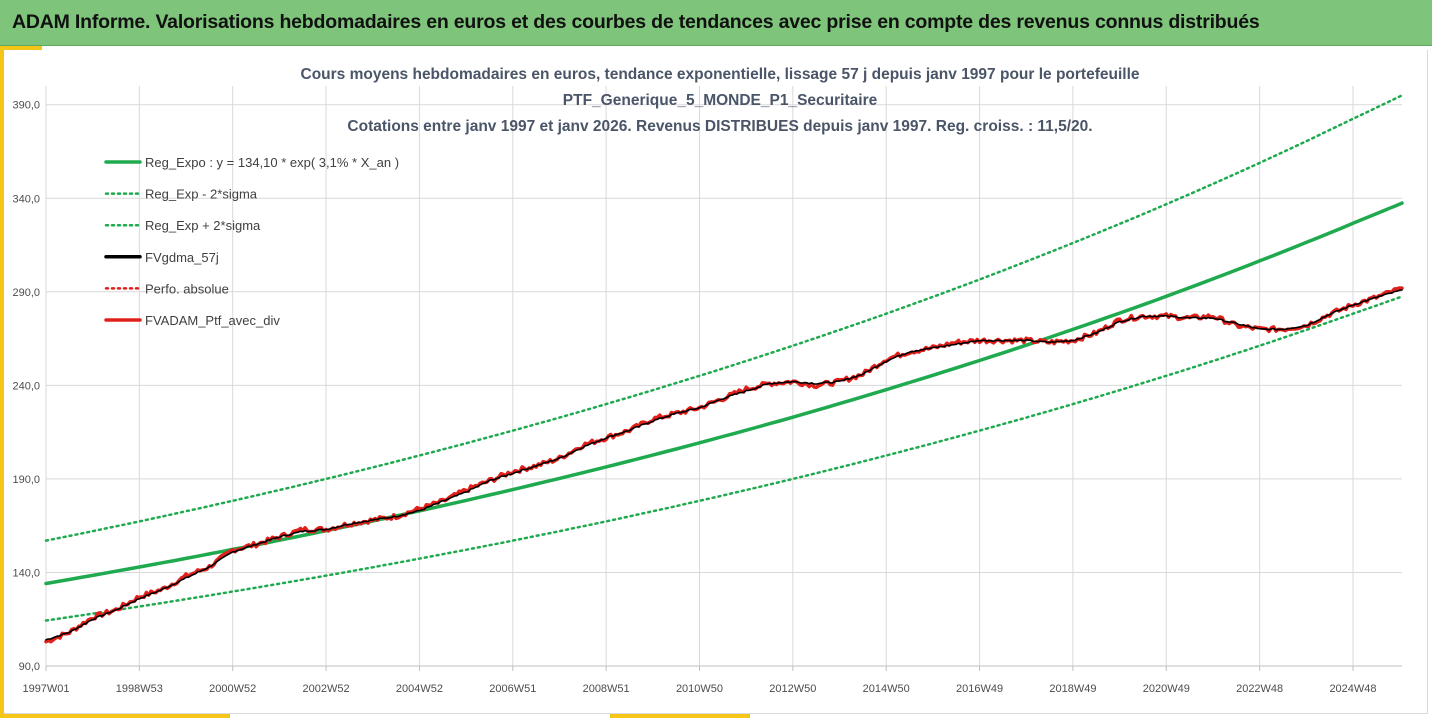  Describe the element at coordinates (26, 386) in the screenshot. I see `y-tick-label: 240,0` at that location.